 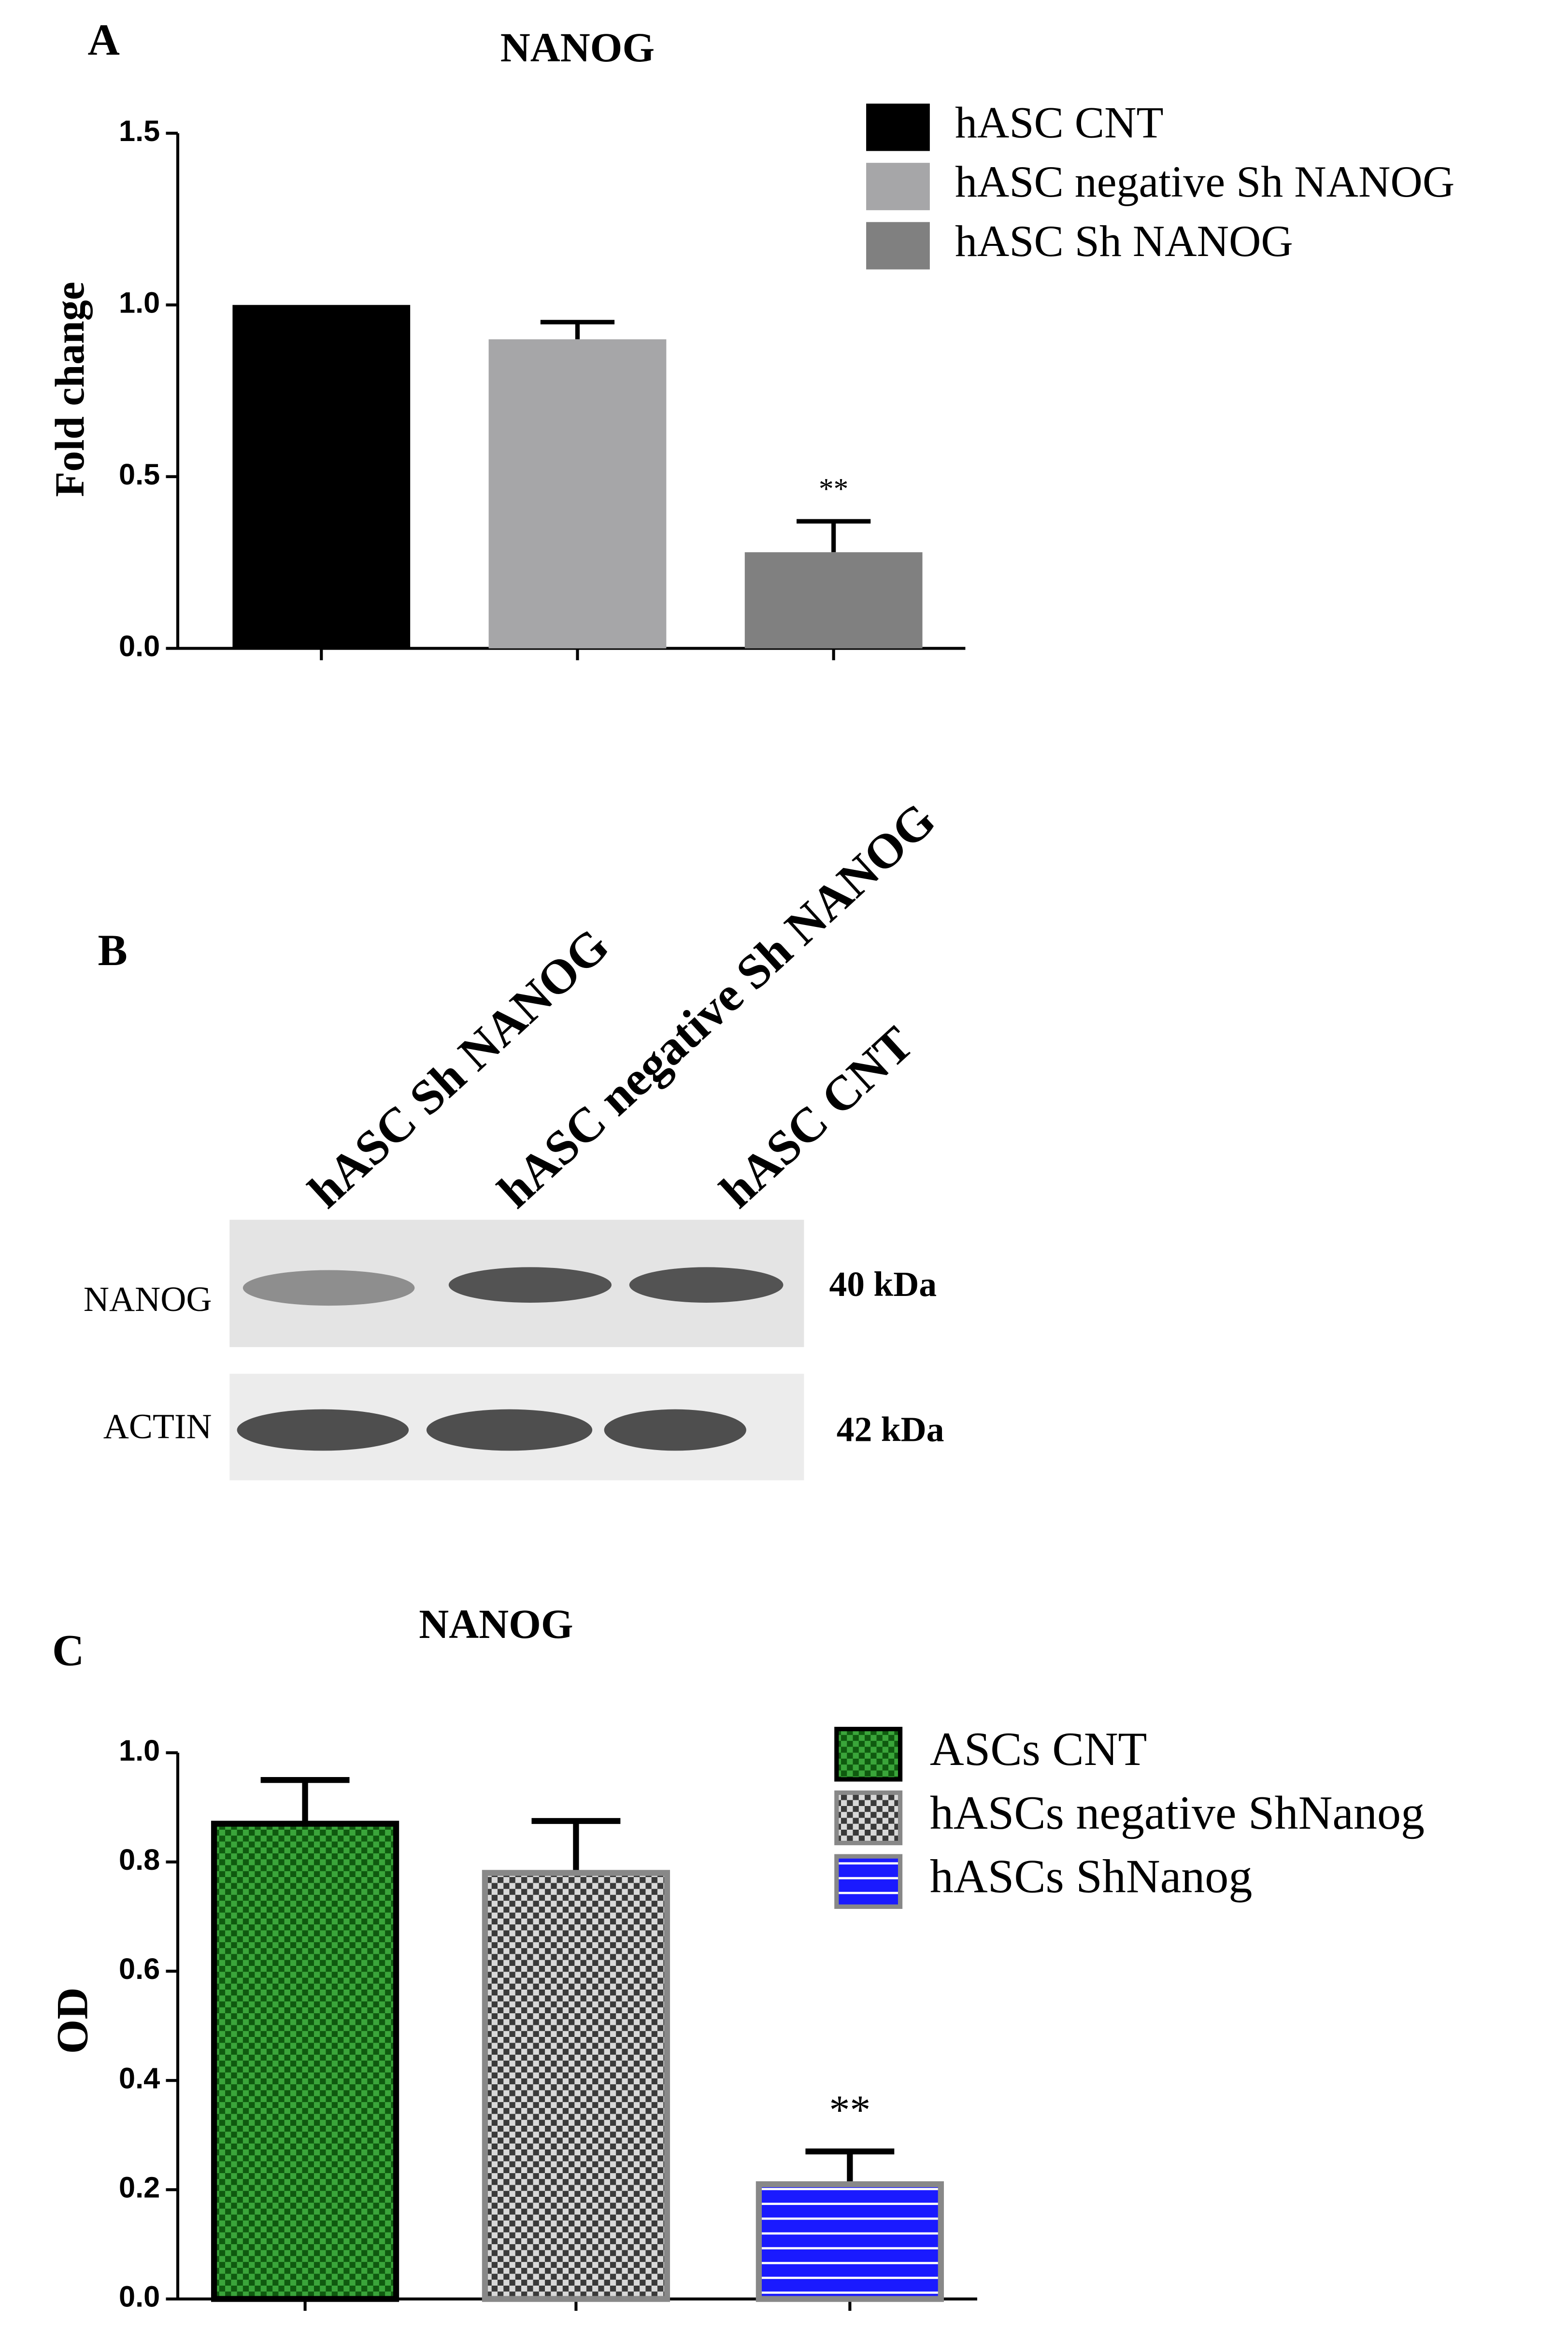 What do you see at coordinates (68, 1650) in the screenshot?
I see `panel-label: C` at bounding box center [68, 1650].